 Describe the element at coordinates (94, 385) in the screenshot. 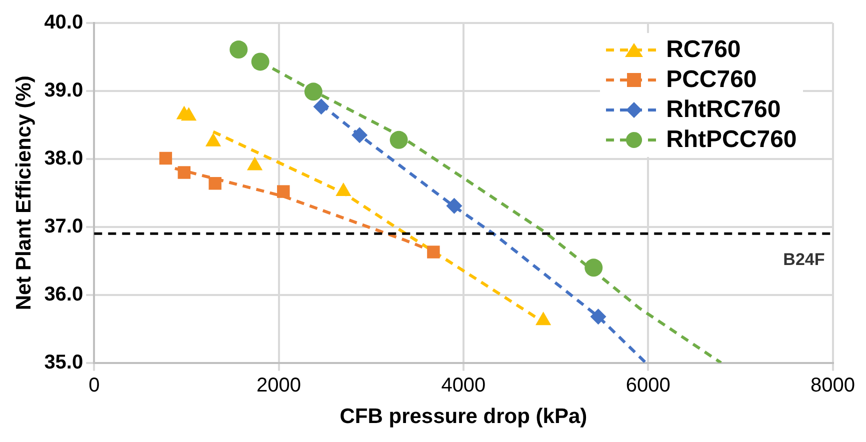

I see `x-tick-label: 0` at that location.